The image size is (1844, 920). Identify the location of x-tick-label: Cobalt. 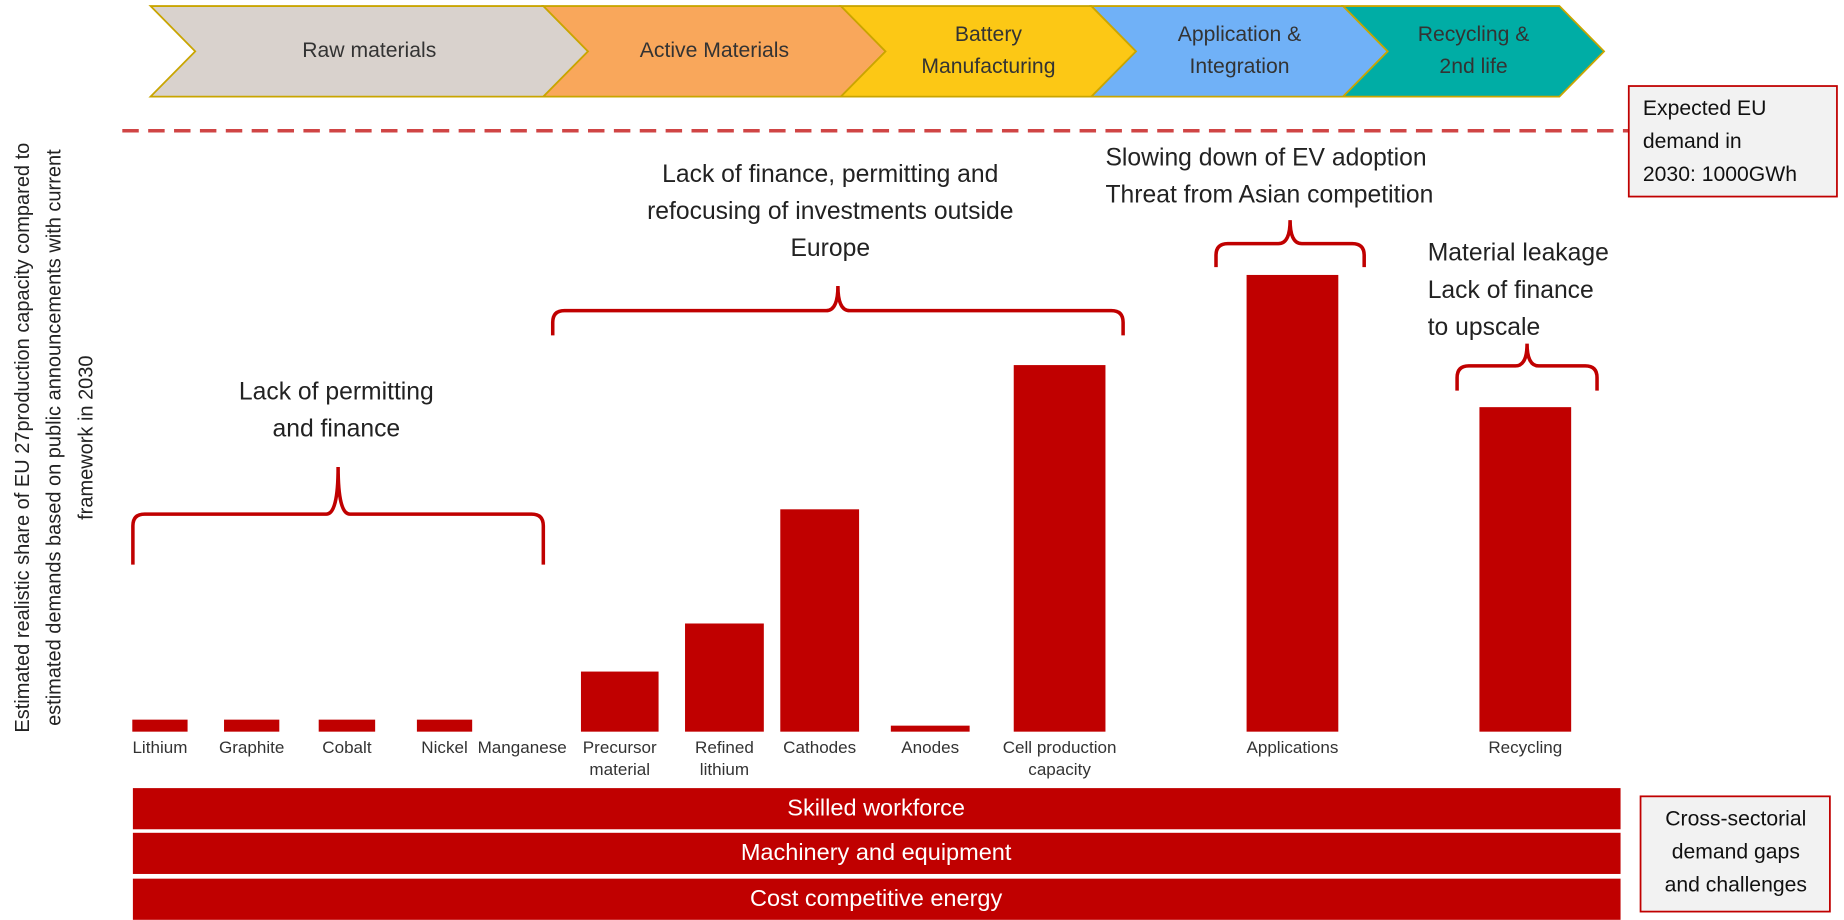
(347, 748).